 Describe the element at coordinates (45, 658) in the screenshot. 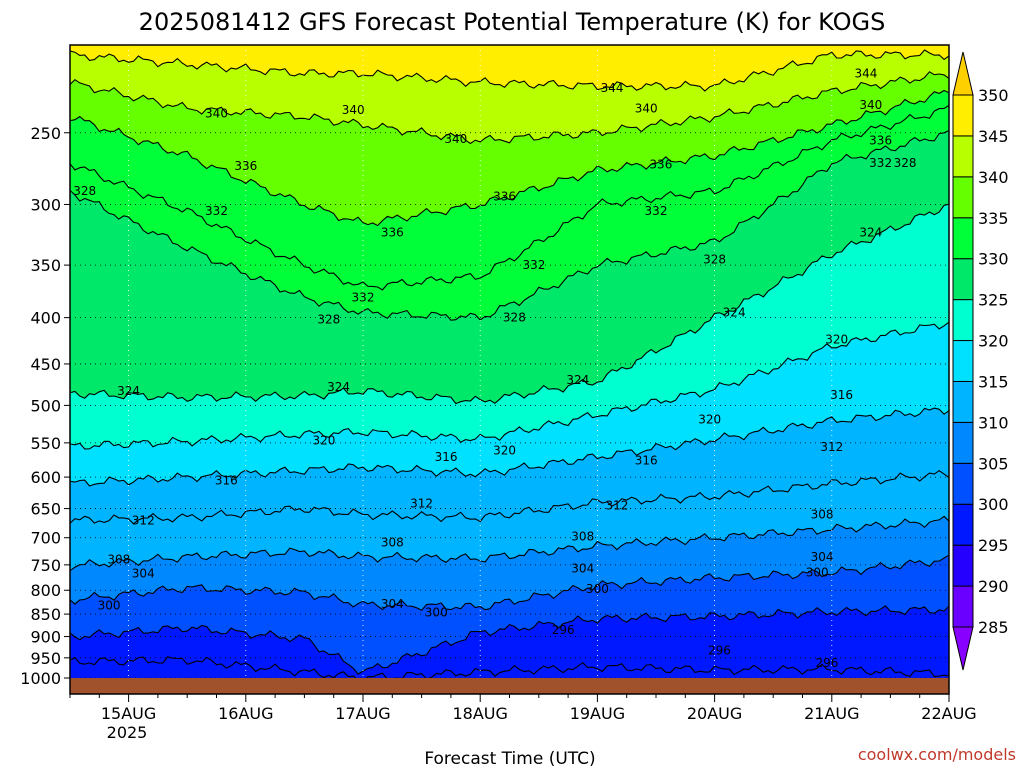

I see `y-tick-label-950: 950` at that location.